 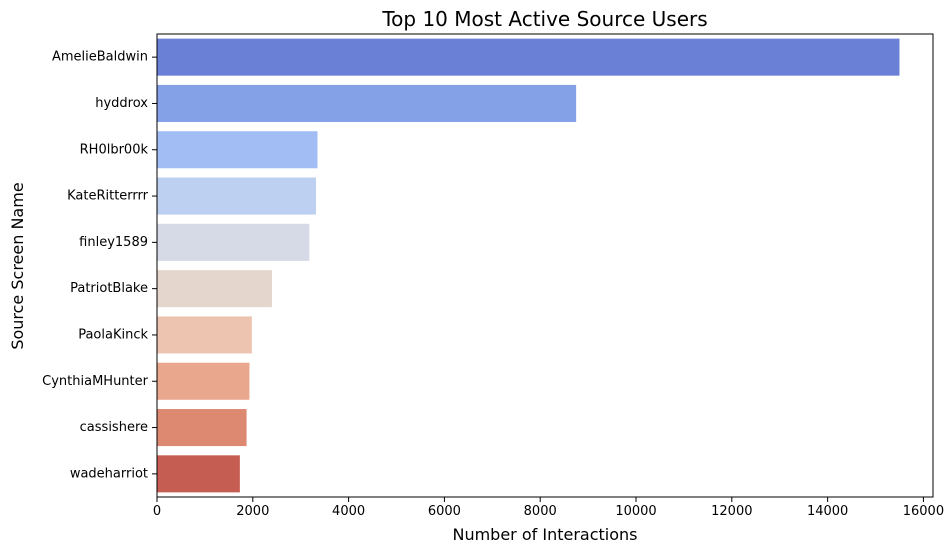 What do you see at coordinates (114, 149) in the screenshot?
I see `y-tick-label: RH0lbr00k` at bounding box center [114, 149].